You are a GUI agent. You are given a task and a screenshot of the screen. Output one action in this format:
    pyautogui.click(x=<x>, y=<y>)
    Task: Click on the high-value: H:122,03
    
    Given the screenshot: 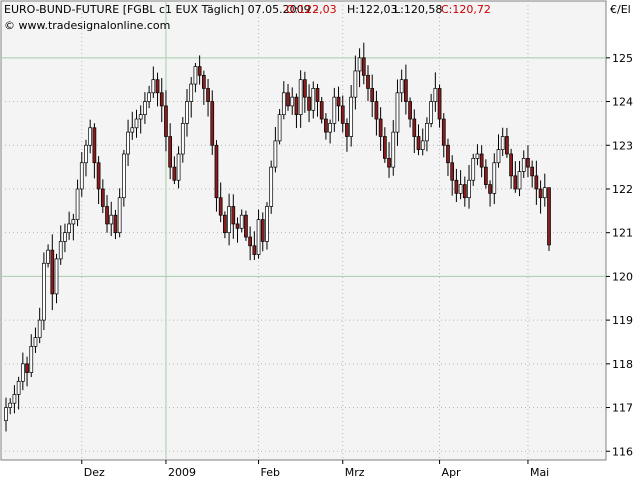 What is the action you would take?
    pyautogui.click(x=372, y=9)
    